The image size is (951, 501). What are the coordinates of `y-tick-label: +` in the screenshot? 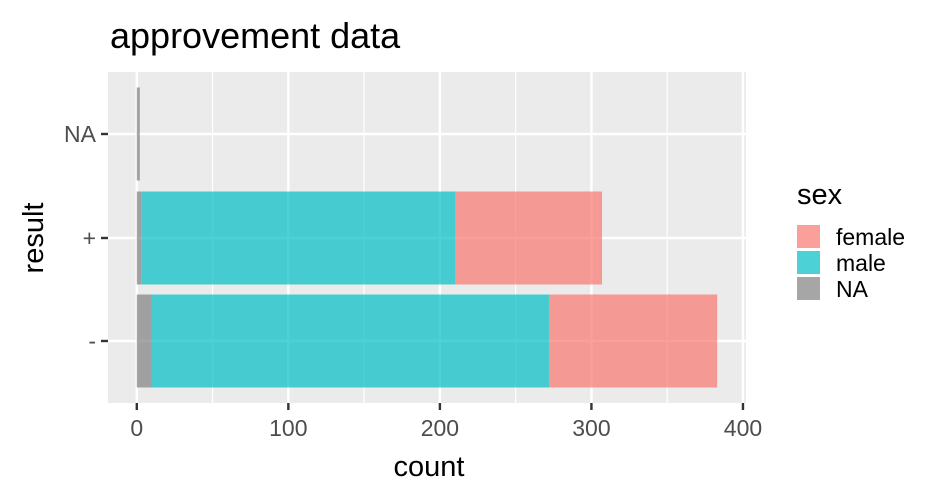 It's located at (89, 238).